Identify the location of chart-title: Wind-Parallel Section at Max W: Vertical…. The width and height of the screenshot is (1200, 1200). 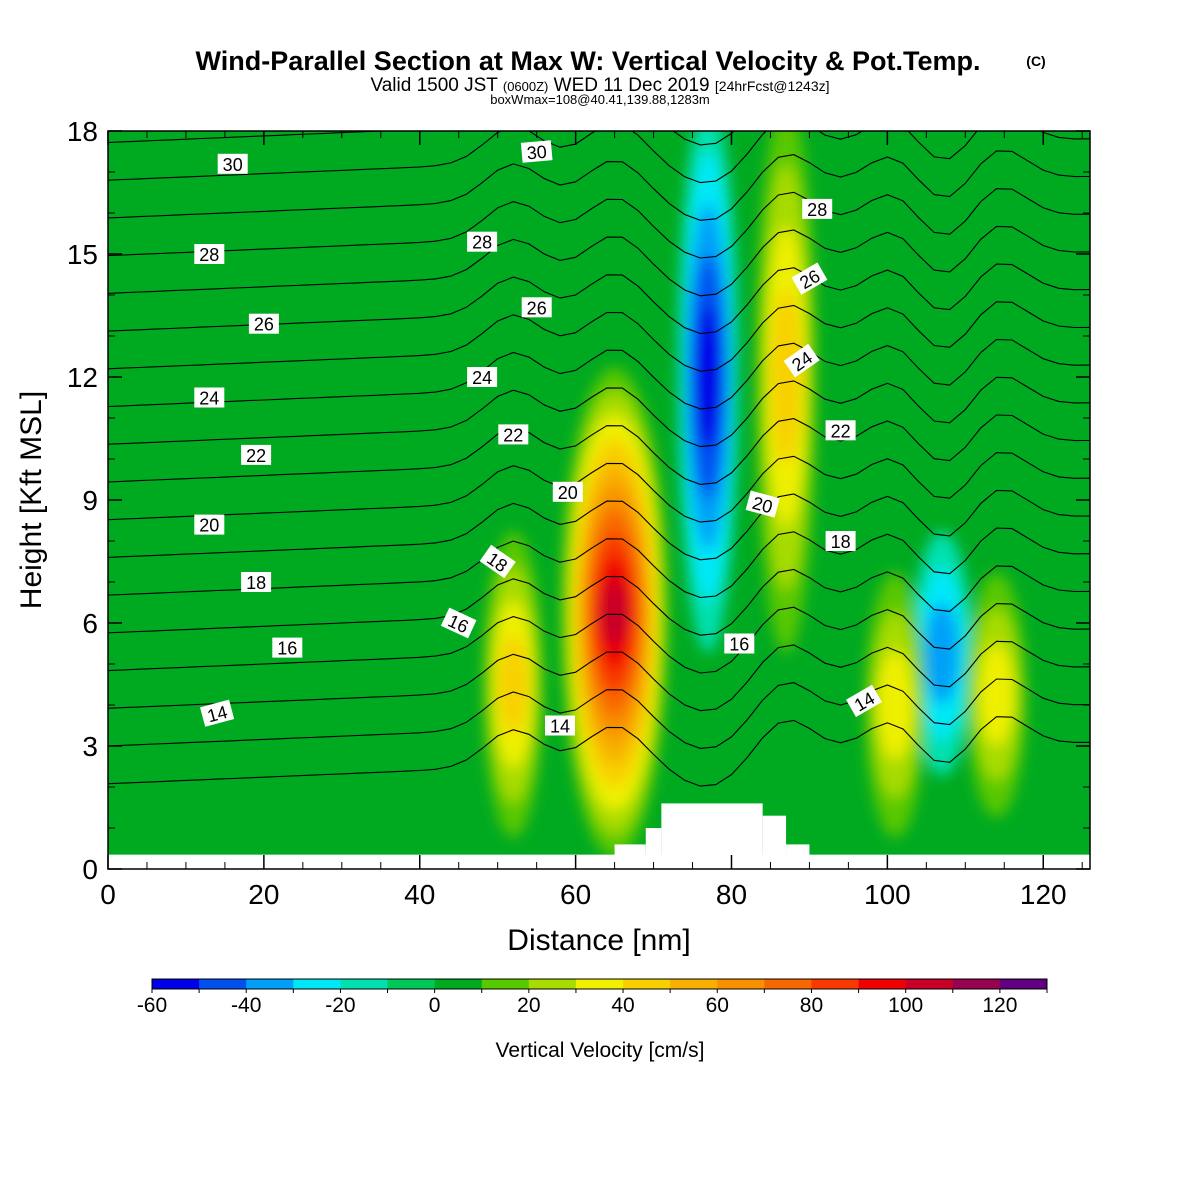
(588, 61).